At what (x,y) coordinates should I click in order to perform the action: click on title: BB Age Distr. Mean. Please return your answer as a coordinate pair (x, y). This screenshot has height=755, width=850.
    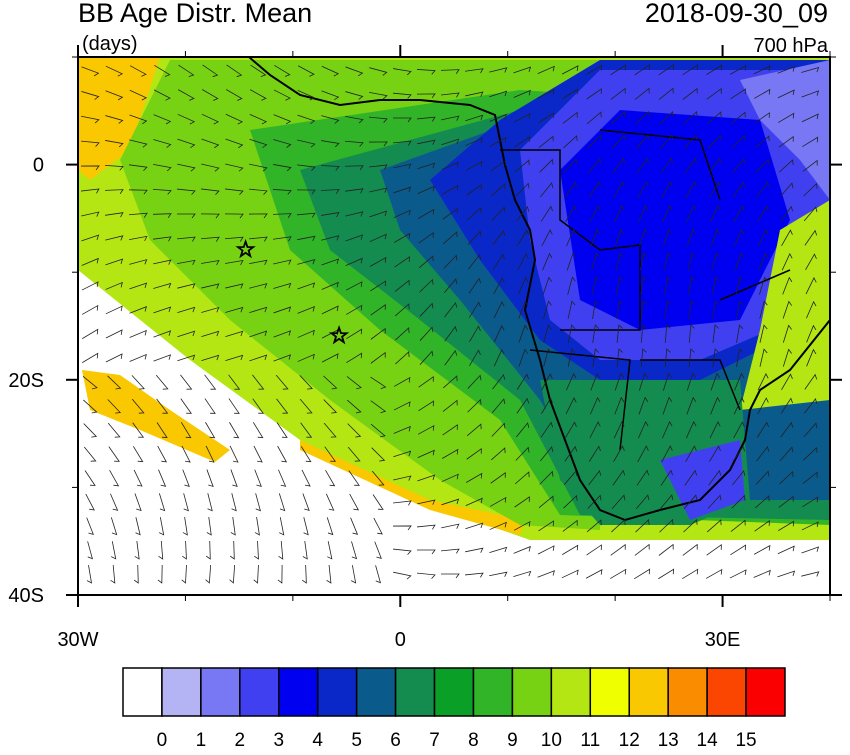
    Looking at the image, I should click on (195, 14).